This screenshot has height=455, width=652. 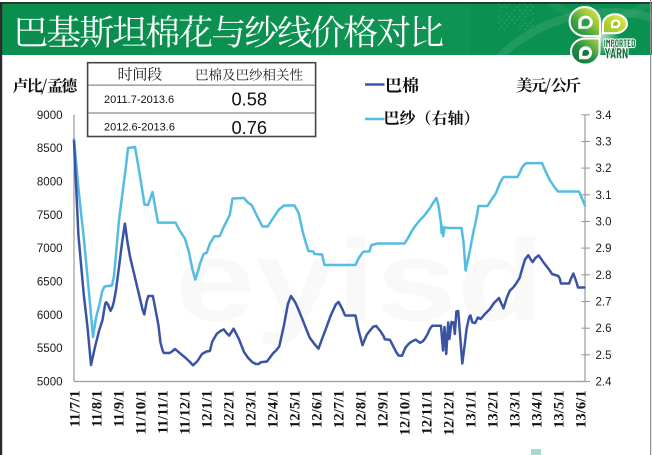 I want to click on svg-text: 2.7, so click(x=604, y=303).